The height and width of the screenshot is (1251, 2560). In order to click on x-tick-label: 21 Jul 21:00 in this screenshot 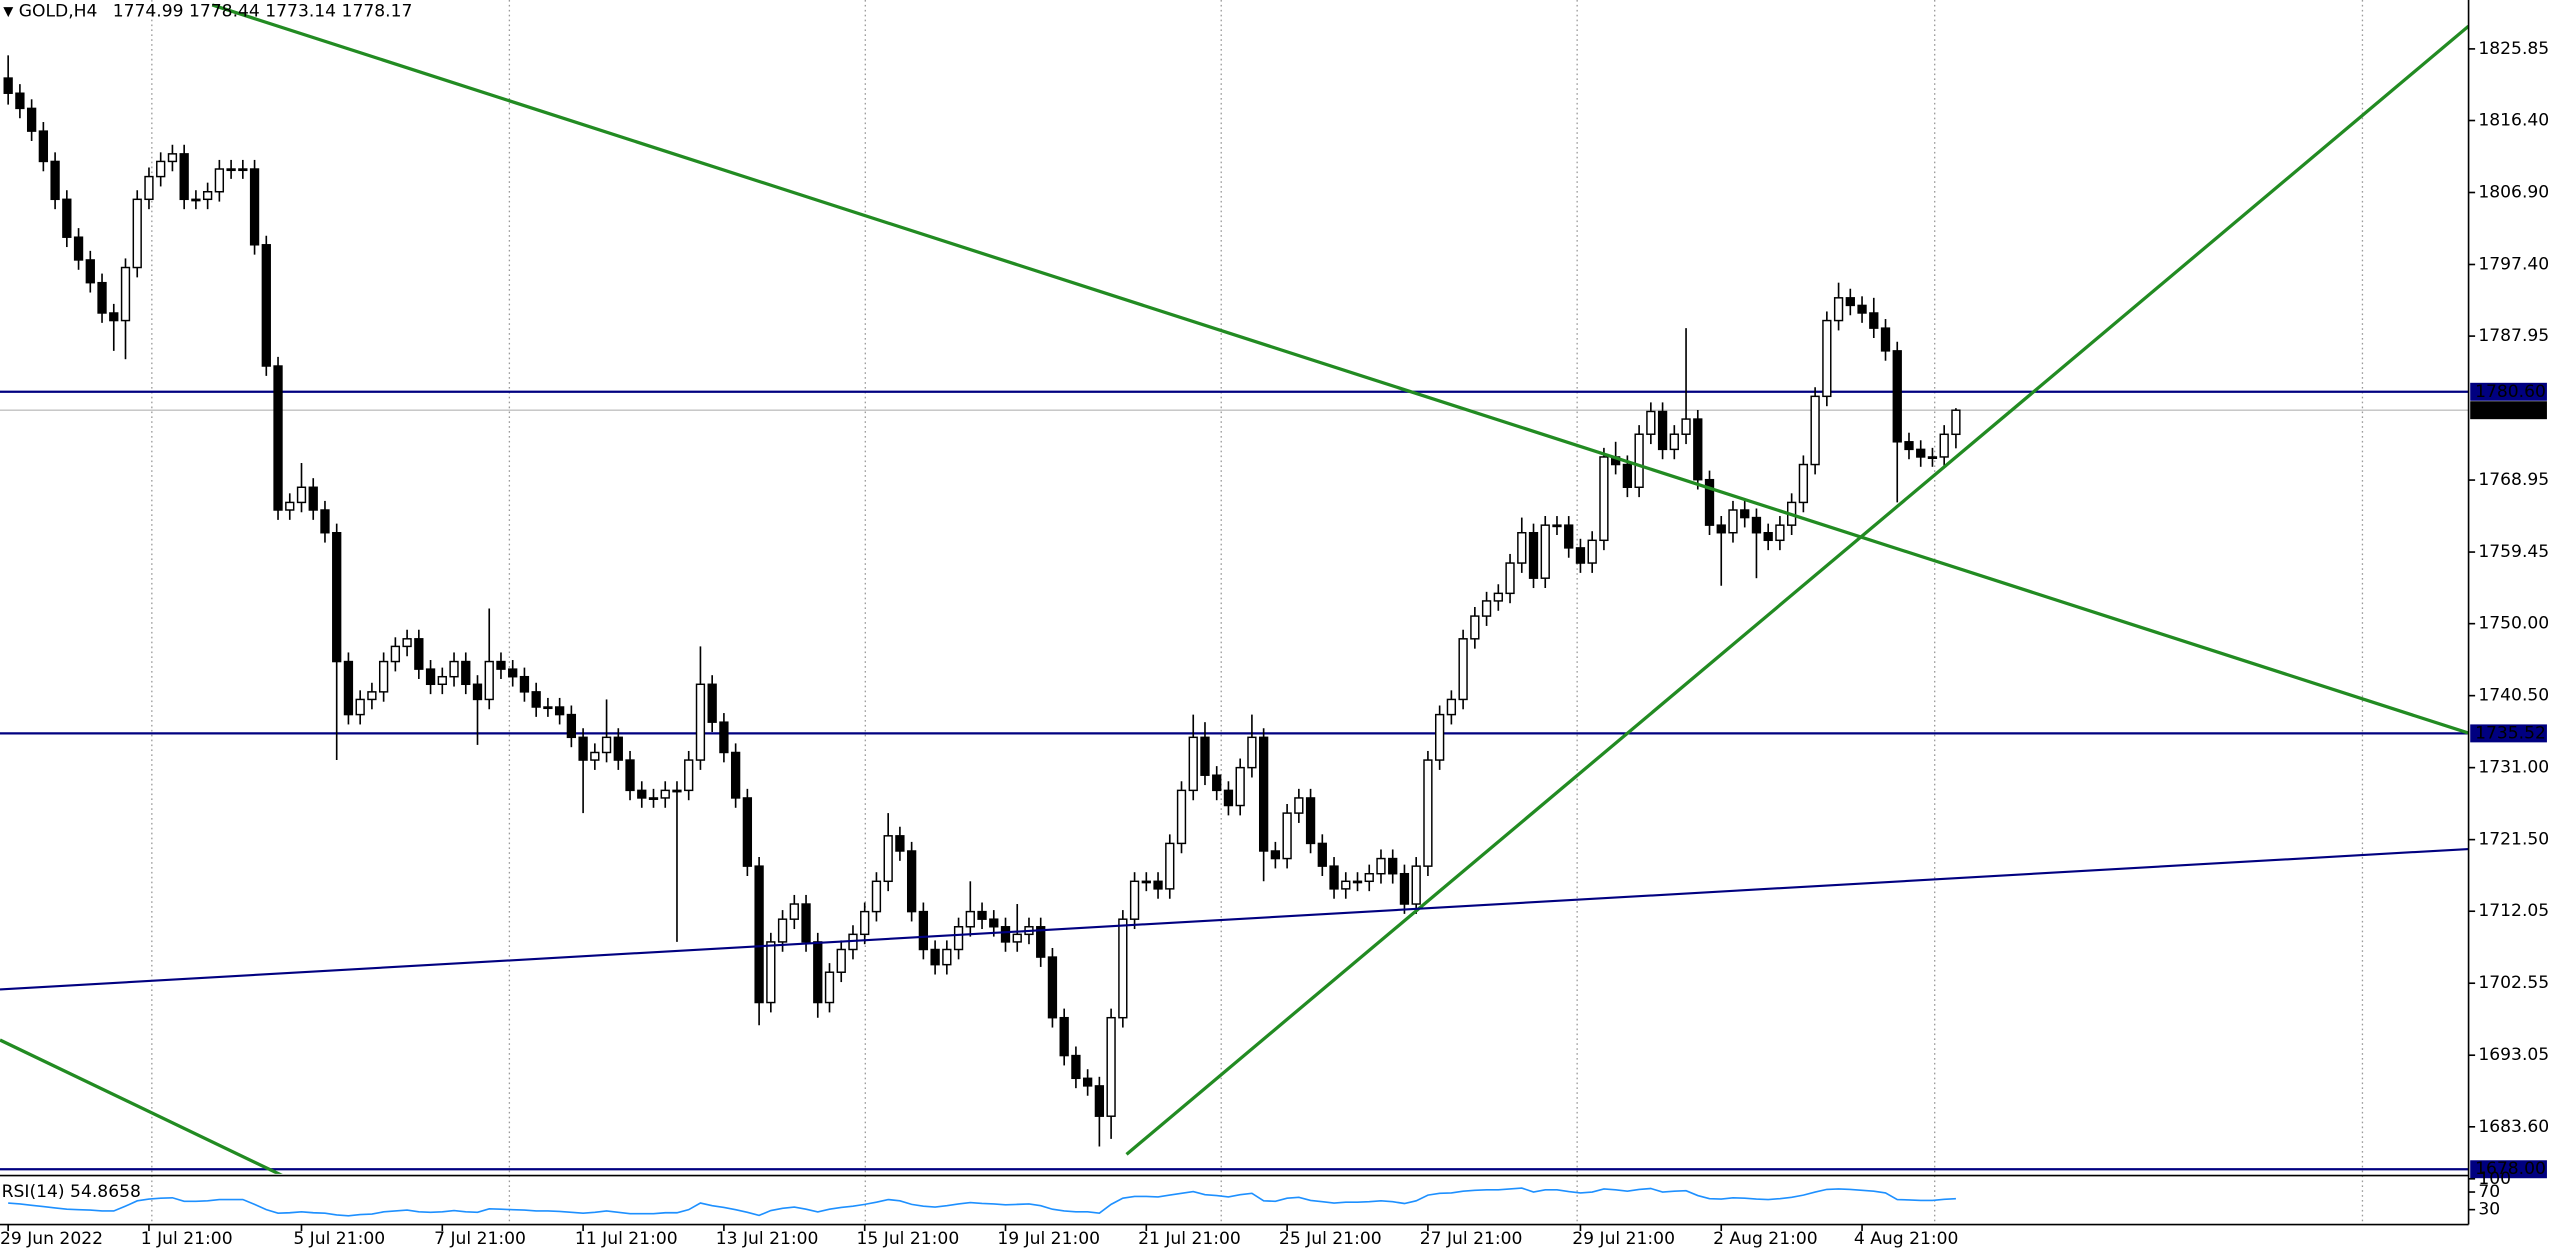, I will do `click(1189, 1239)`.